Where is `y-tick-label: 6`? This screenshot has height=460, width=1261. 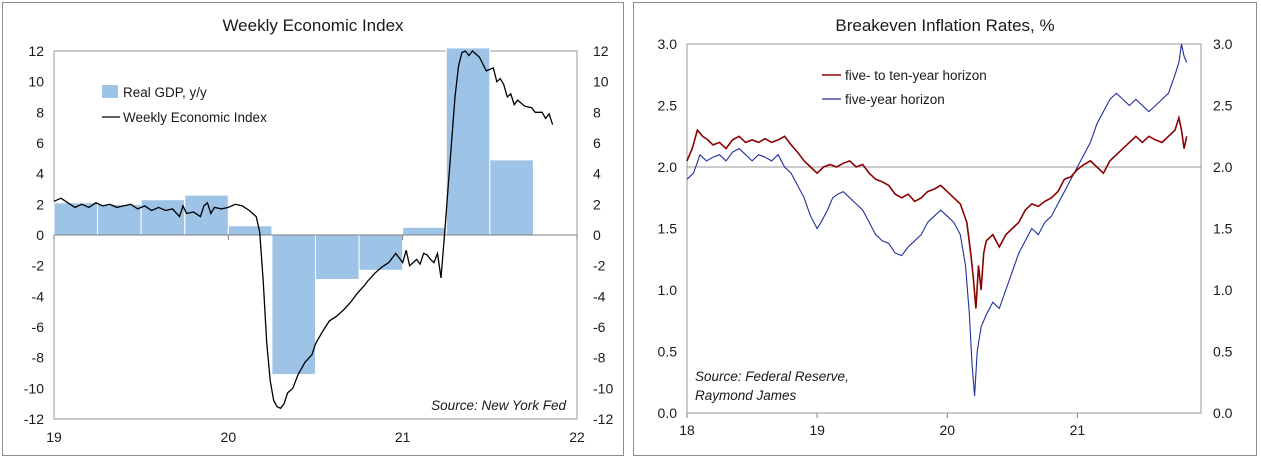
y-tick-label: 6 is located at coordinates (40, 143).